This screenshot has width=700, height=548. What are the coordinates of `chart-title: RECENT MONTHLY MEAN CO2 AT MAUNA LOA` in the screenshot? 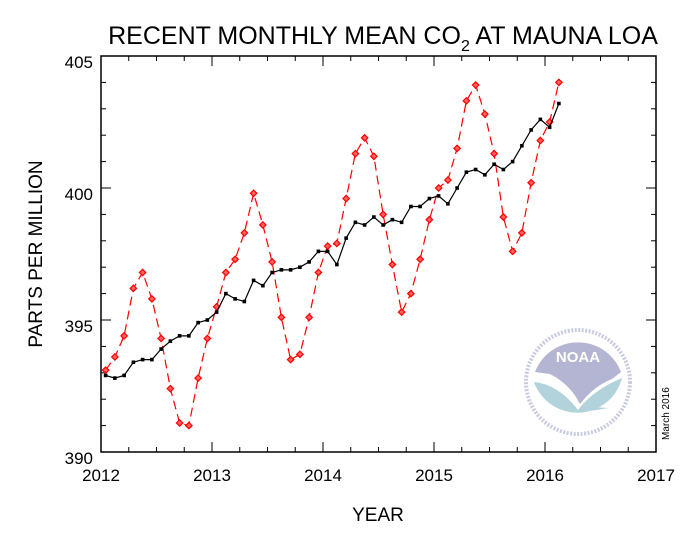 It's located at (383, 38).